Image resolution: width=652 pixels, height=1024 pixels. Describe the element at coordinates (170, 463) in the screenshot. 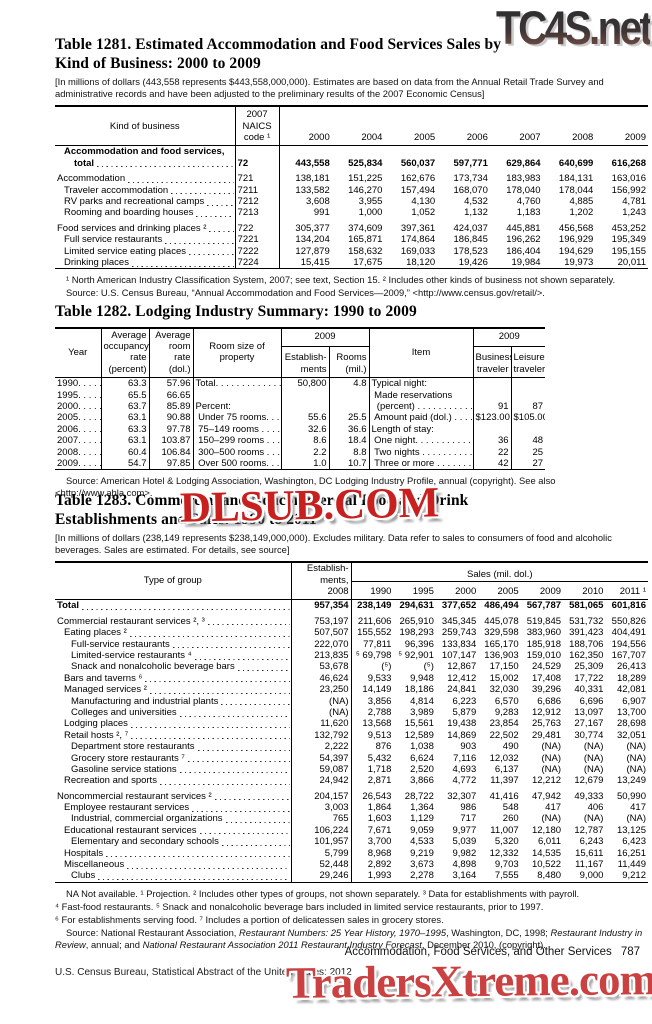

I see `room-rate-cell: 97.85` at that location.